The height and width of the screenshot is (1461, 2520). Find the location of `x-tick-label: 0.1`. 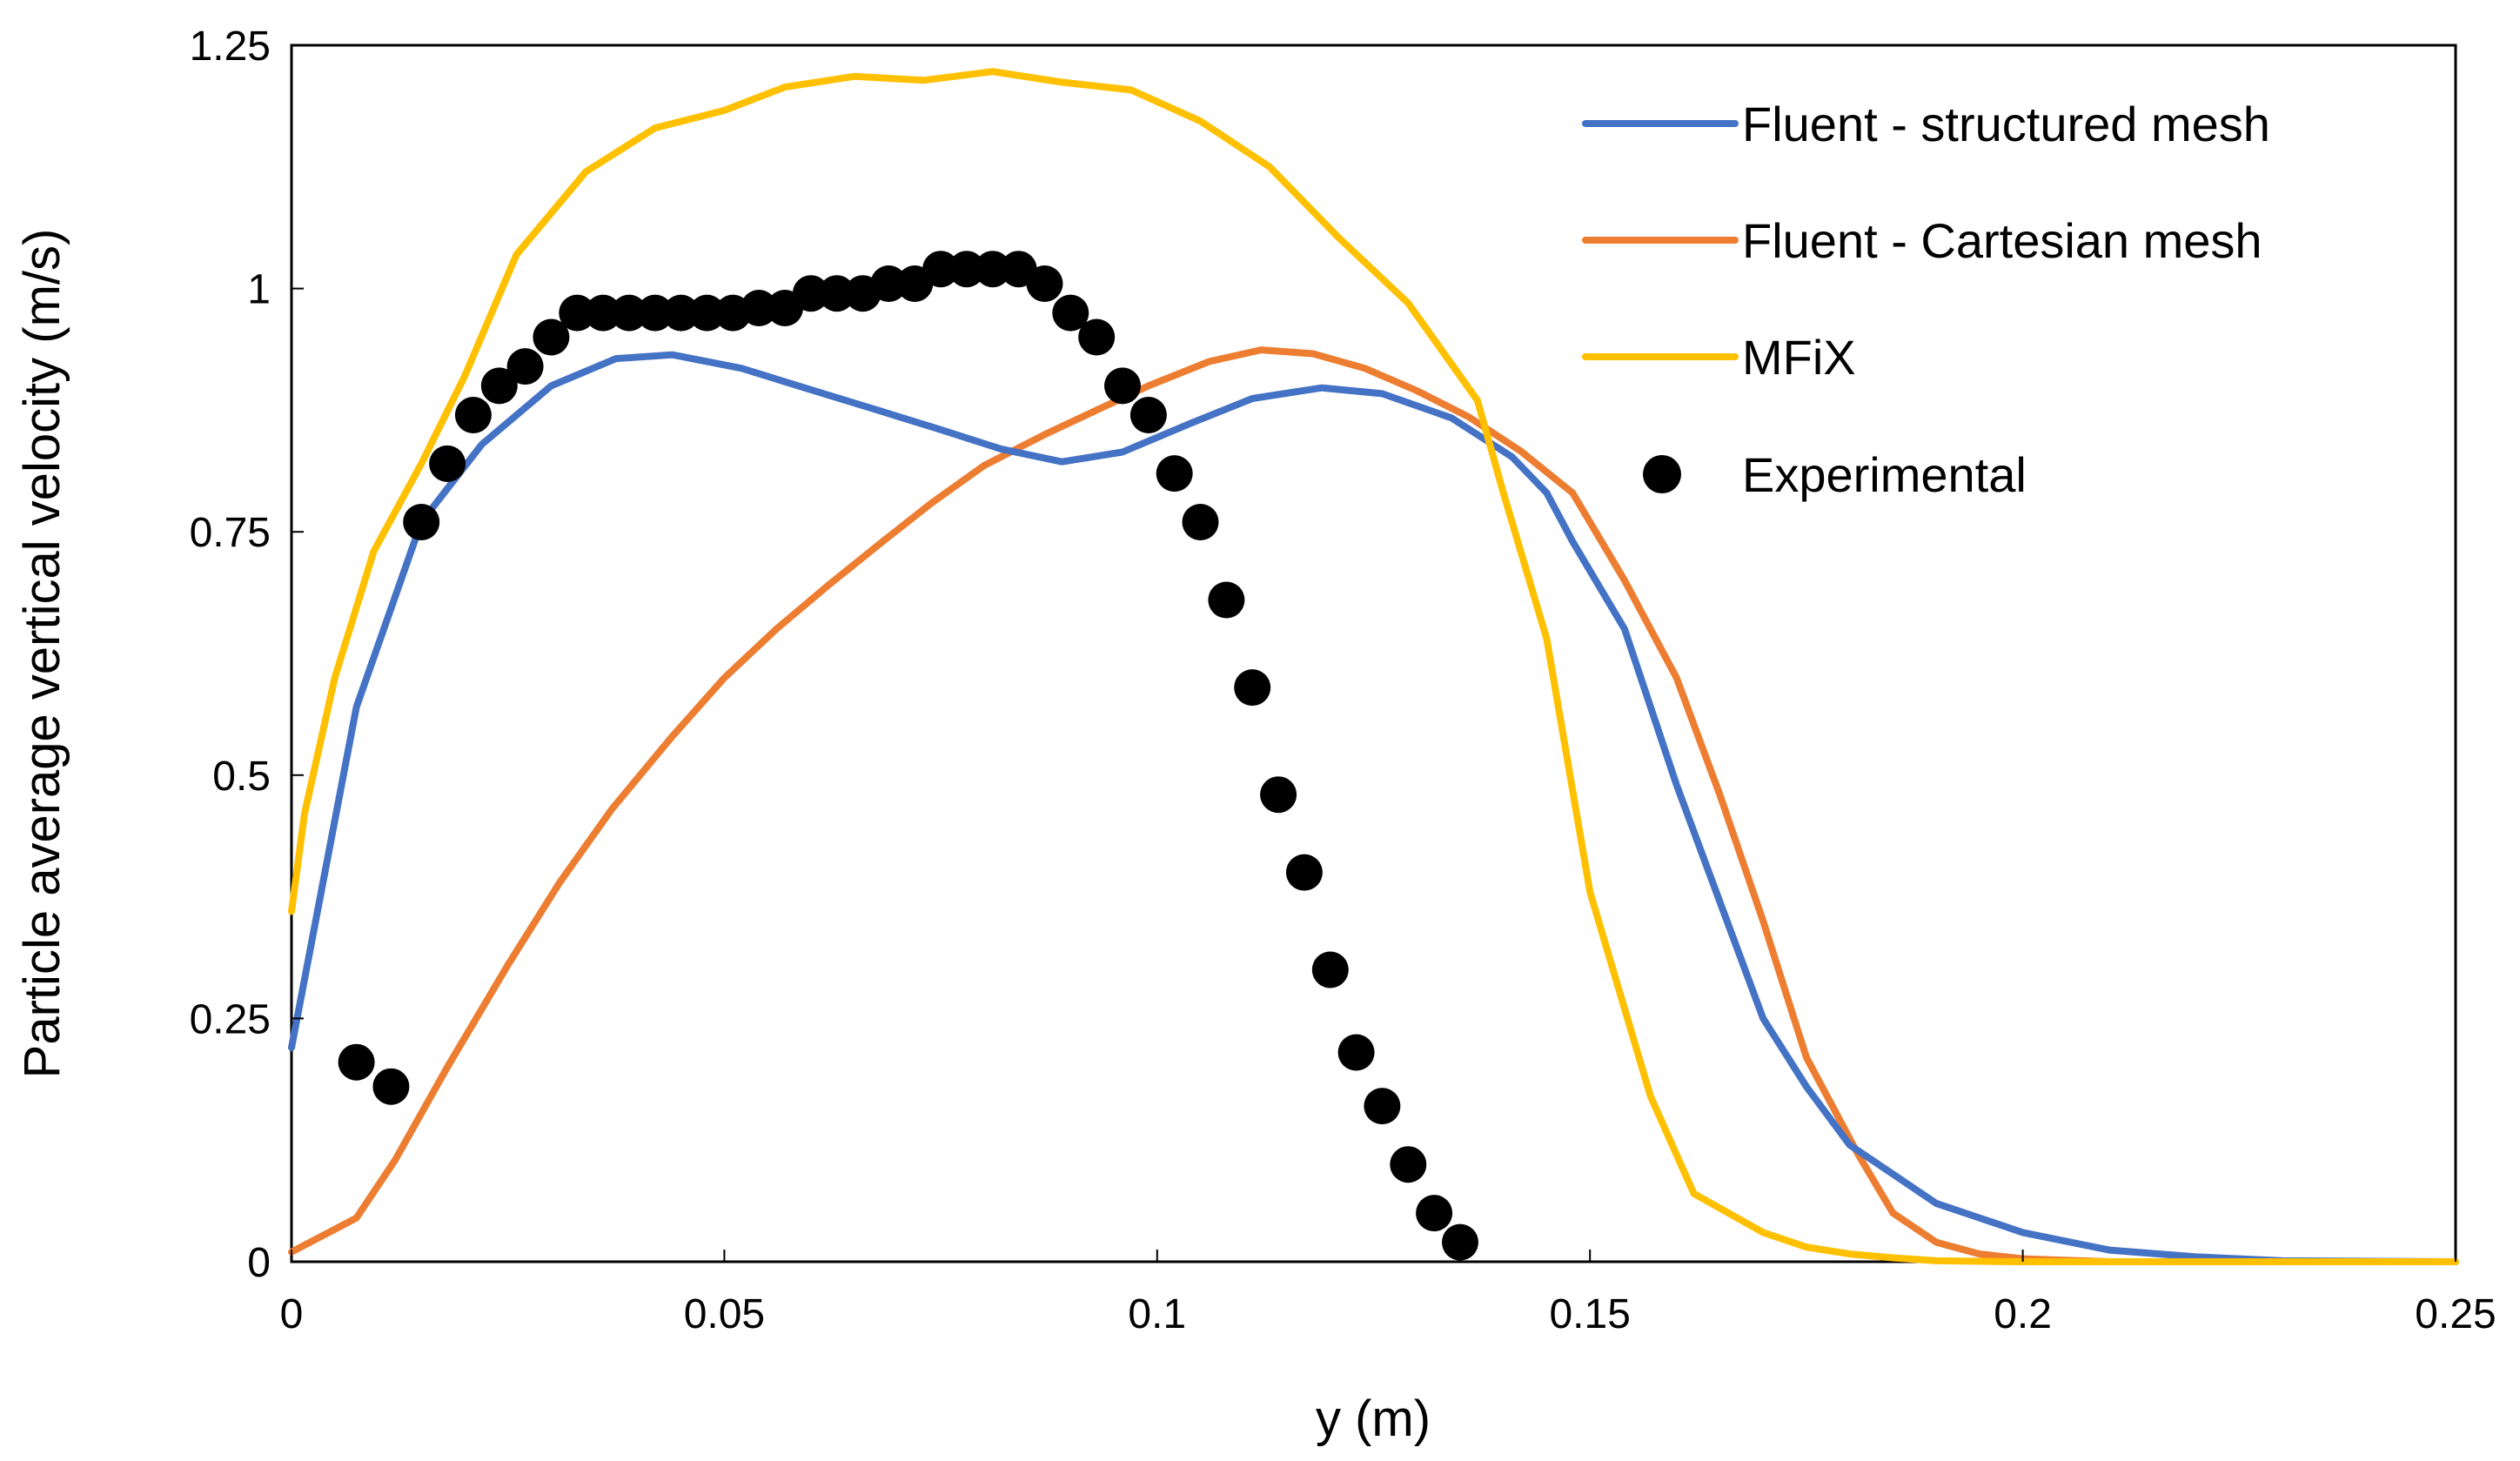

x-tick-label: 0.1 is located at coordinates (1157, 1314).